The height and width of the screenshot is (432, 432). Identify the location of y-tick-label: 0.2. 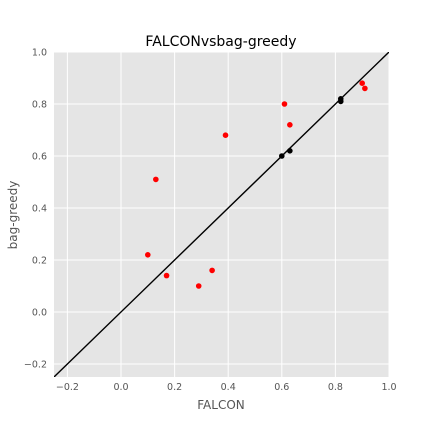
(39, 261).